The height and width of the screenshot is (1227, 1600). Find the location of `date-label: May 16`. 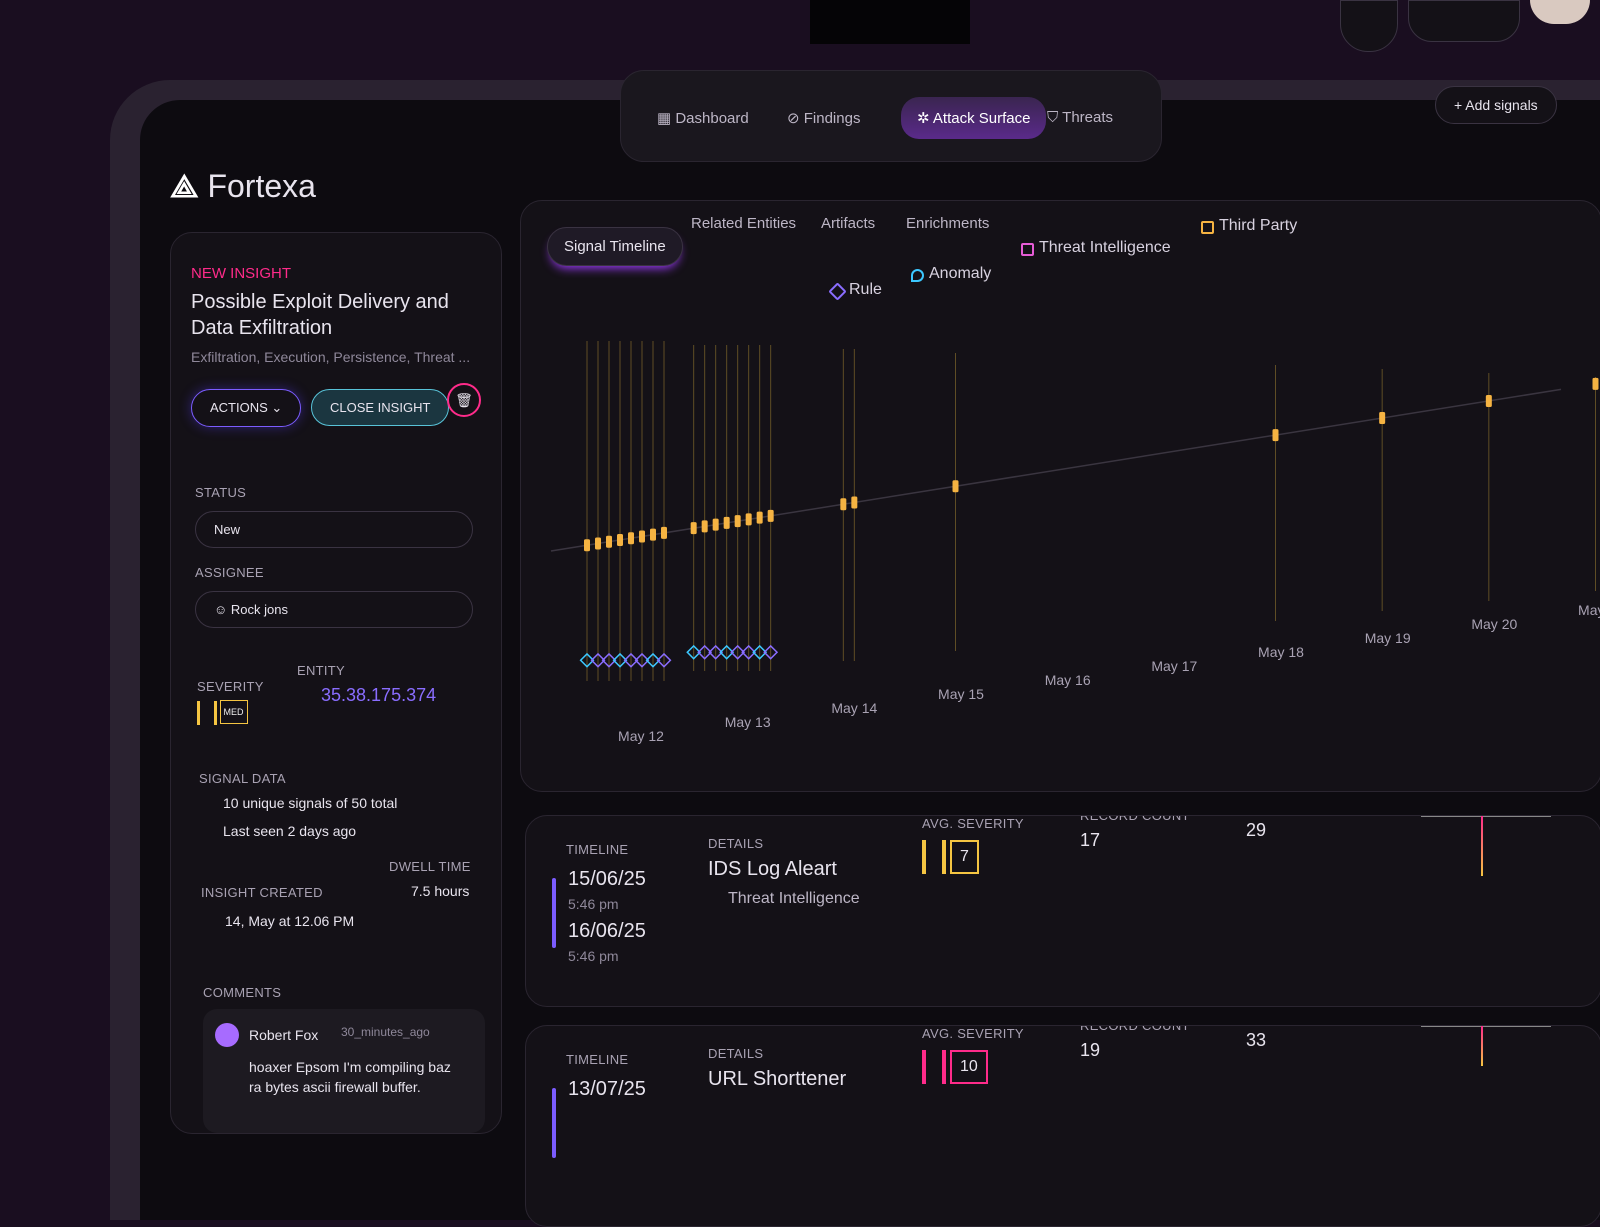

date-label: May 16 is located at coordinates (1068, 680).